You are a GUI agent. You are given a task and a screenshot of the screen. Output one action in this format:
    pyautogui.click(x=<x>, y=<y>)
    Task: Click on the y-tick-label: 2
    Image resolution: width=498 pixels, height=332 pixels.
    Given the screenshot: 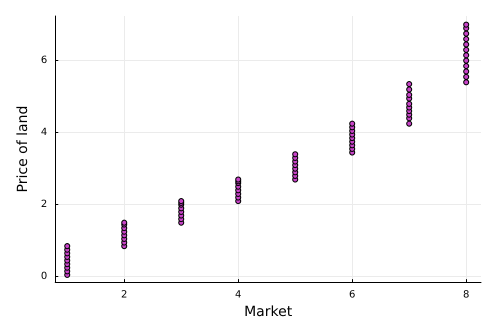 What is the action you would take?
    pyautogui.click(x=44, y=204)
    